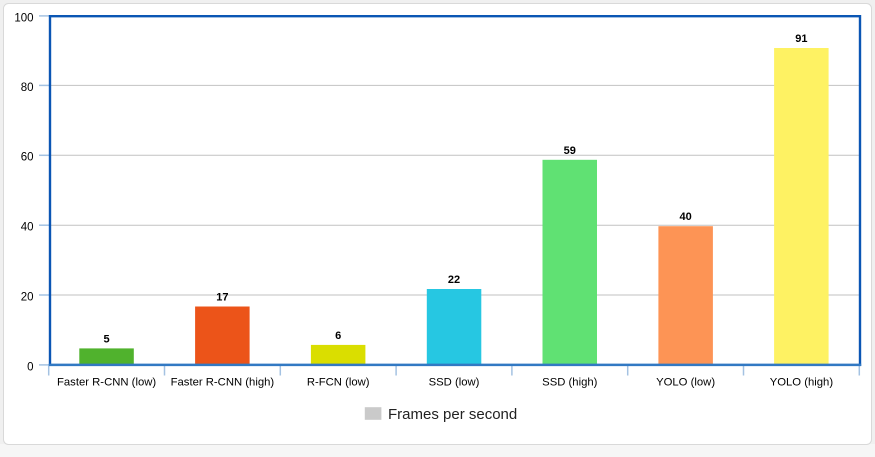  I want to click on svg-text: Faster R-CNN (high), so click(223, 383).